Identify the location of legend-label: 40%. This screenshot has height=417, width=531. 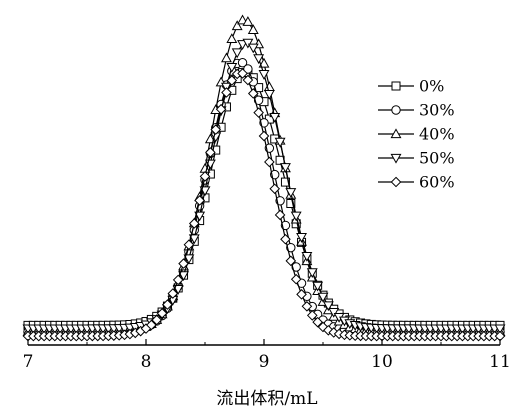
(437, 134).